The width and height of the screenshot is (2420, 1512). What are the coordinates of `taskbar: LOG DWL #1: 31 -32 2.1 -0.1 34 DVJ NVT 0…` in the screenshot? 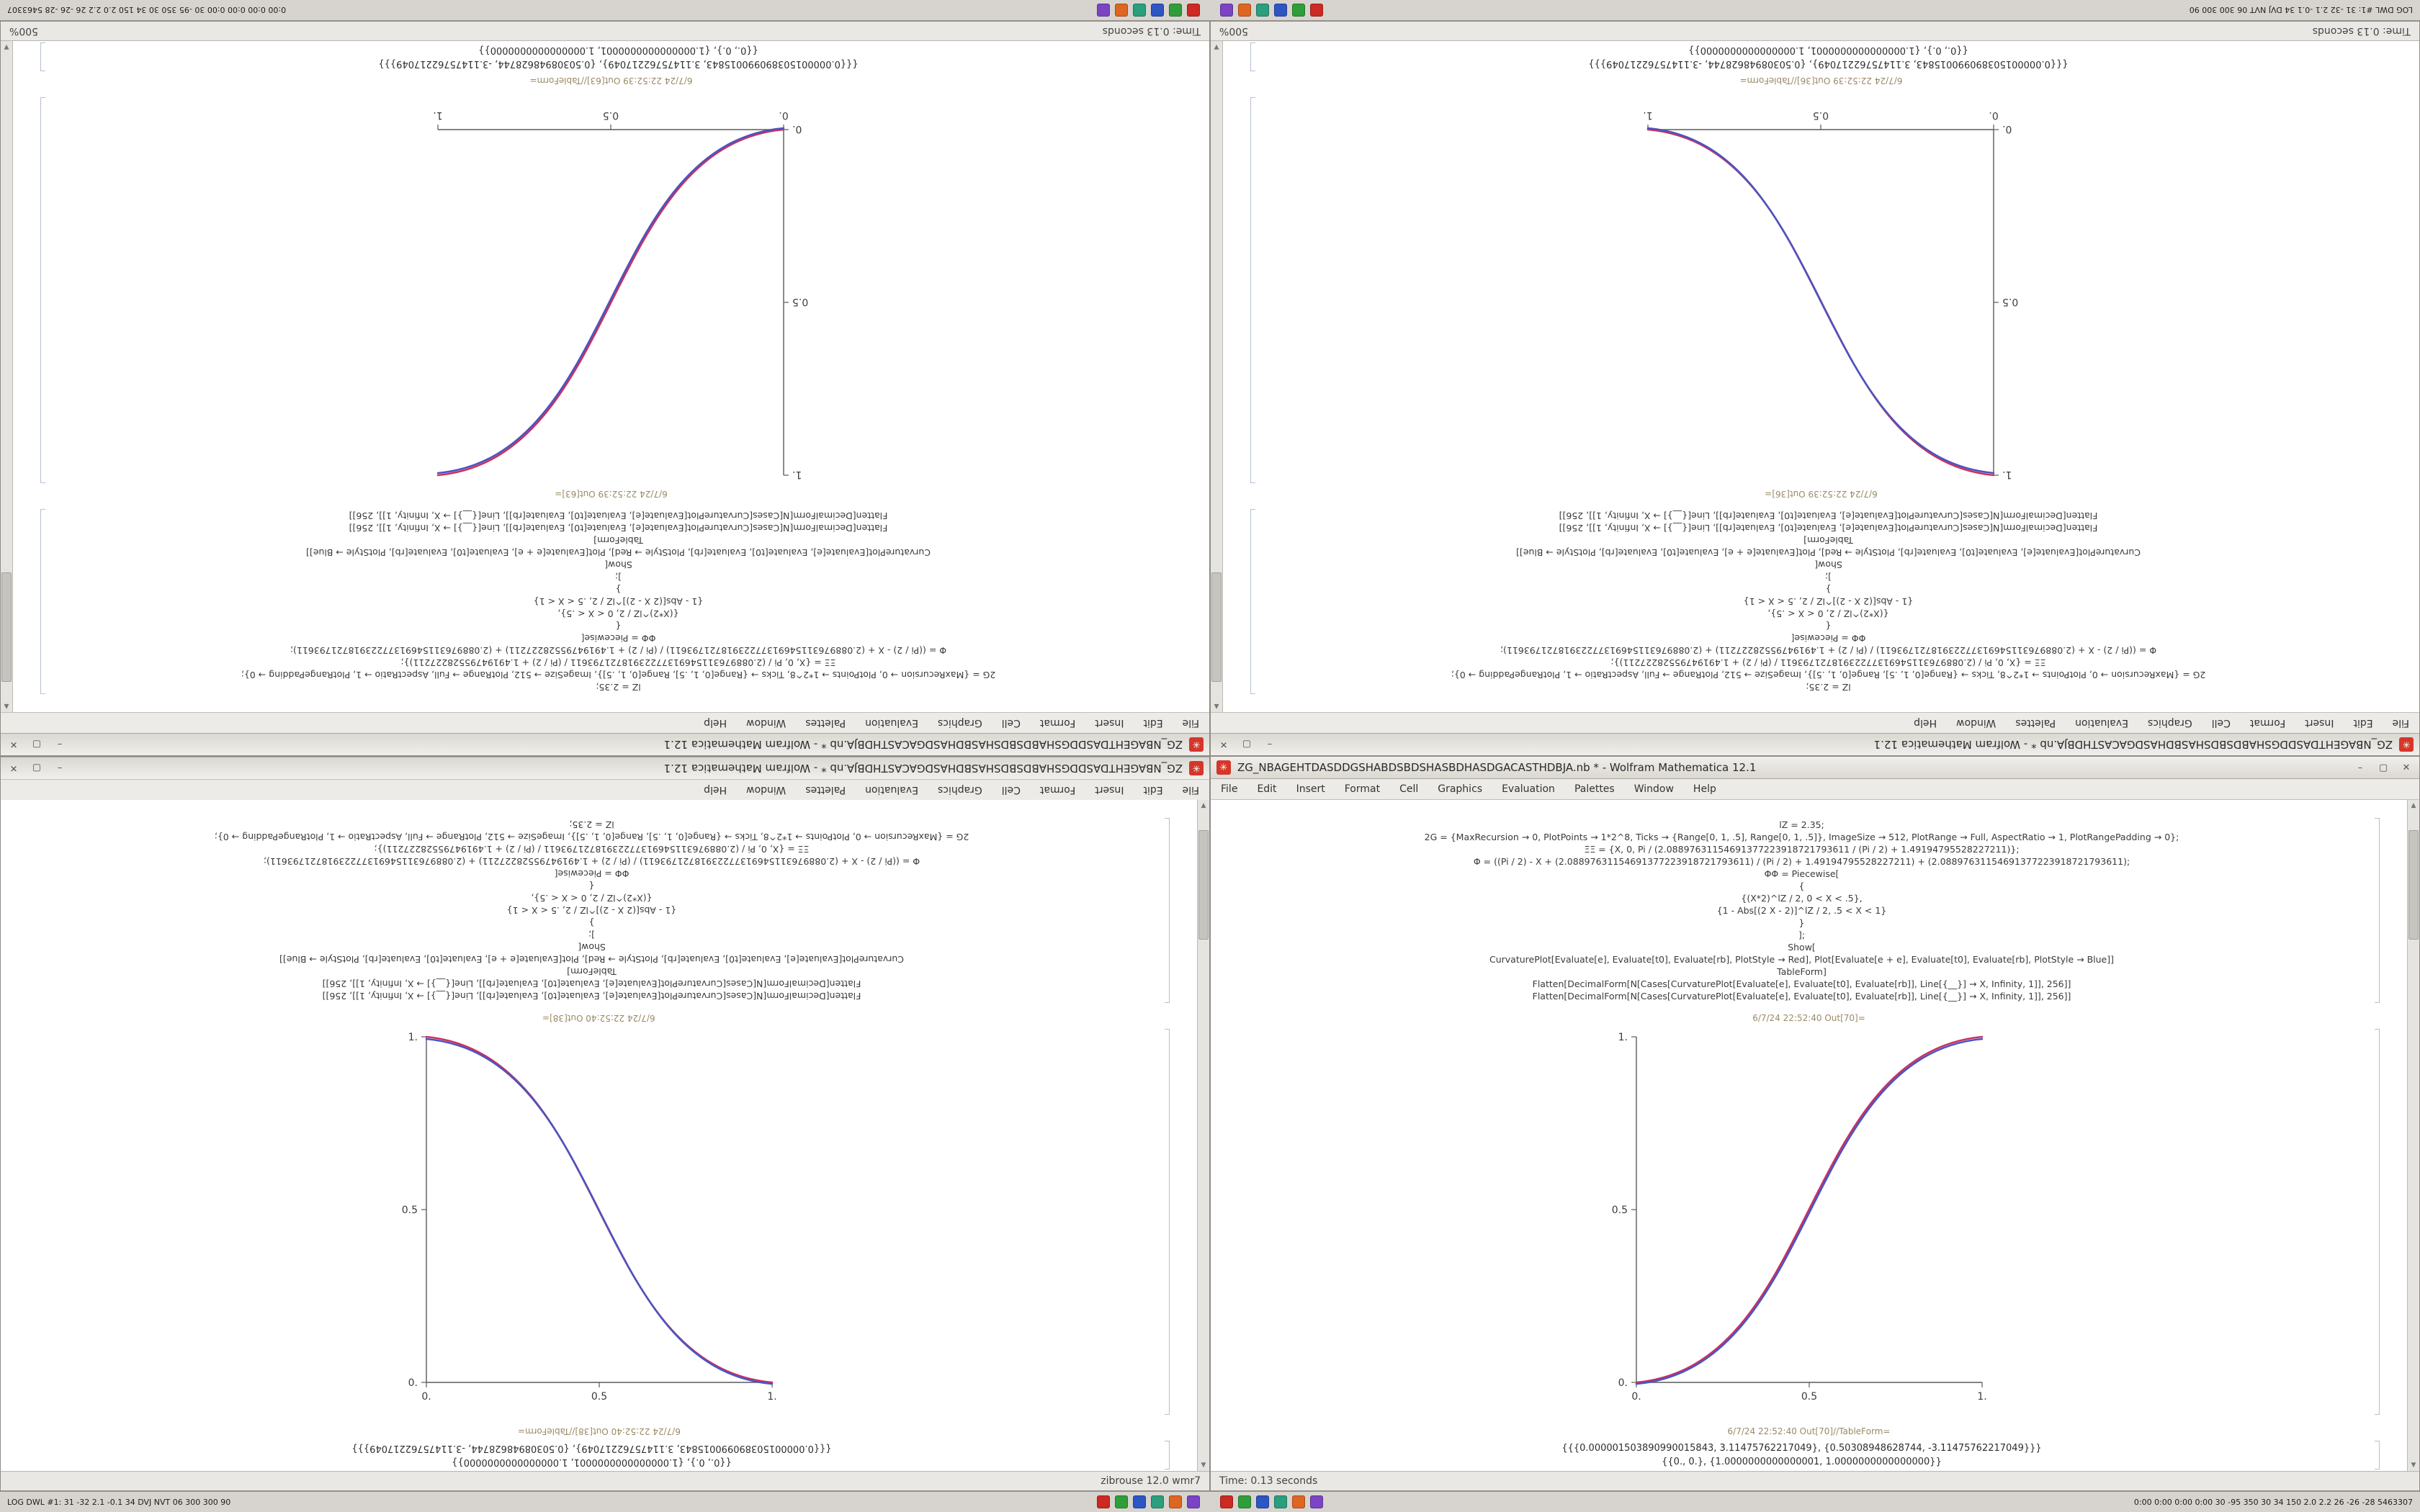 It's located at (1815, 10).